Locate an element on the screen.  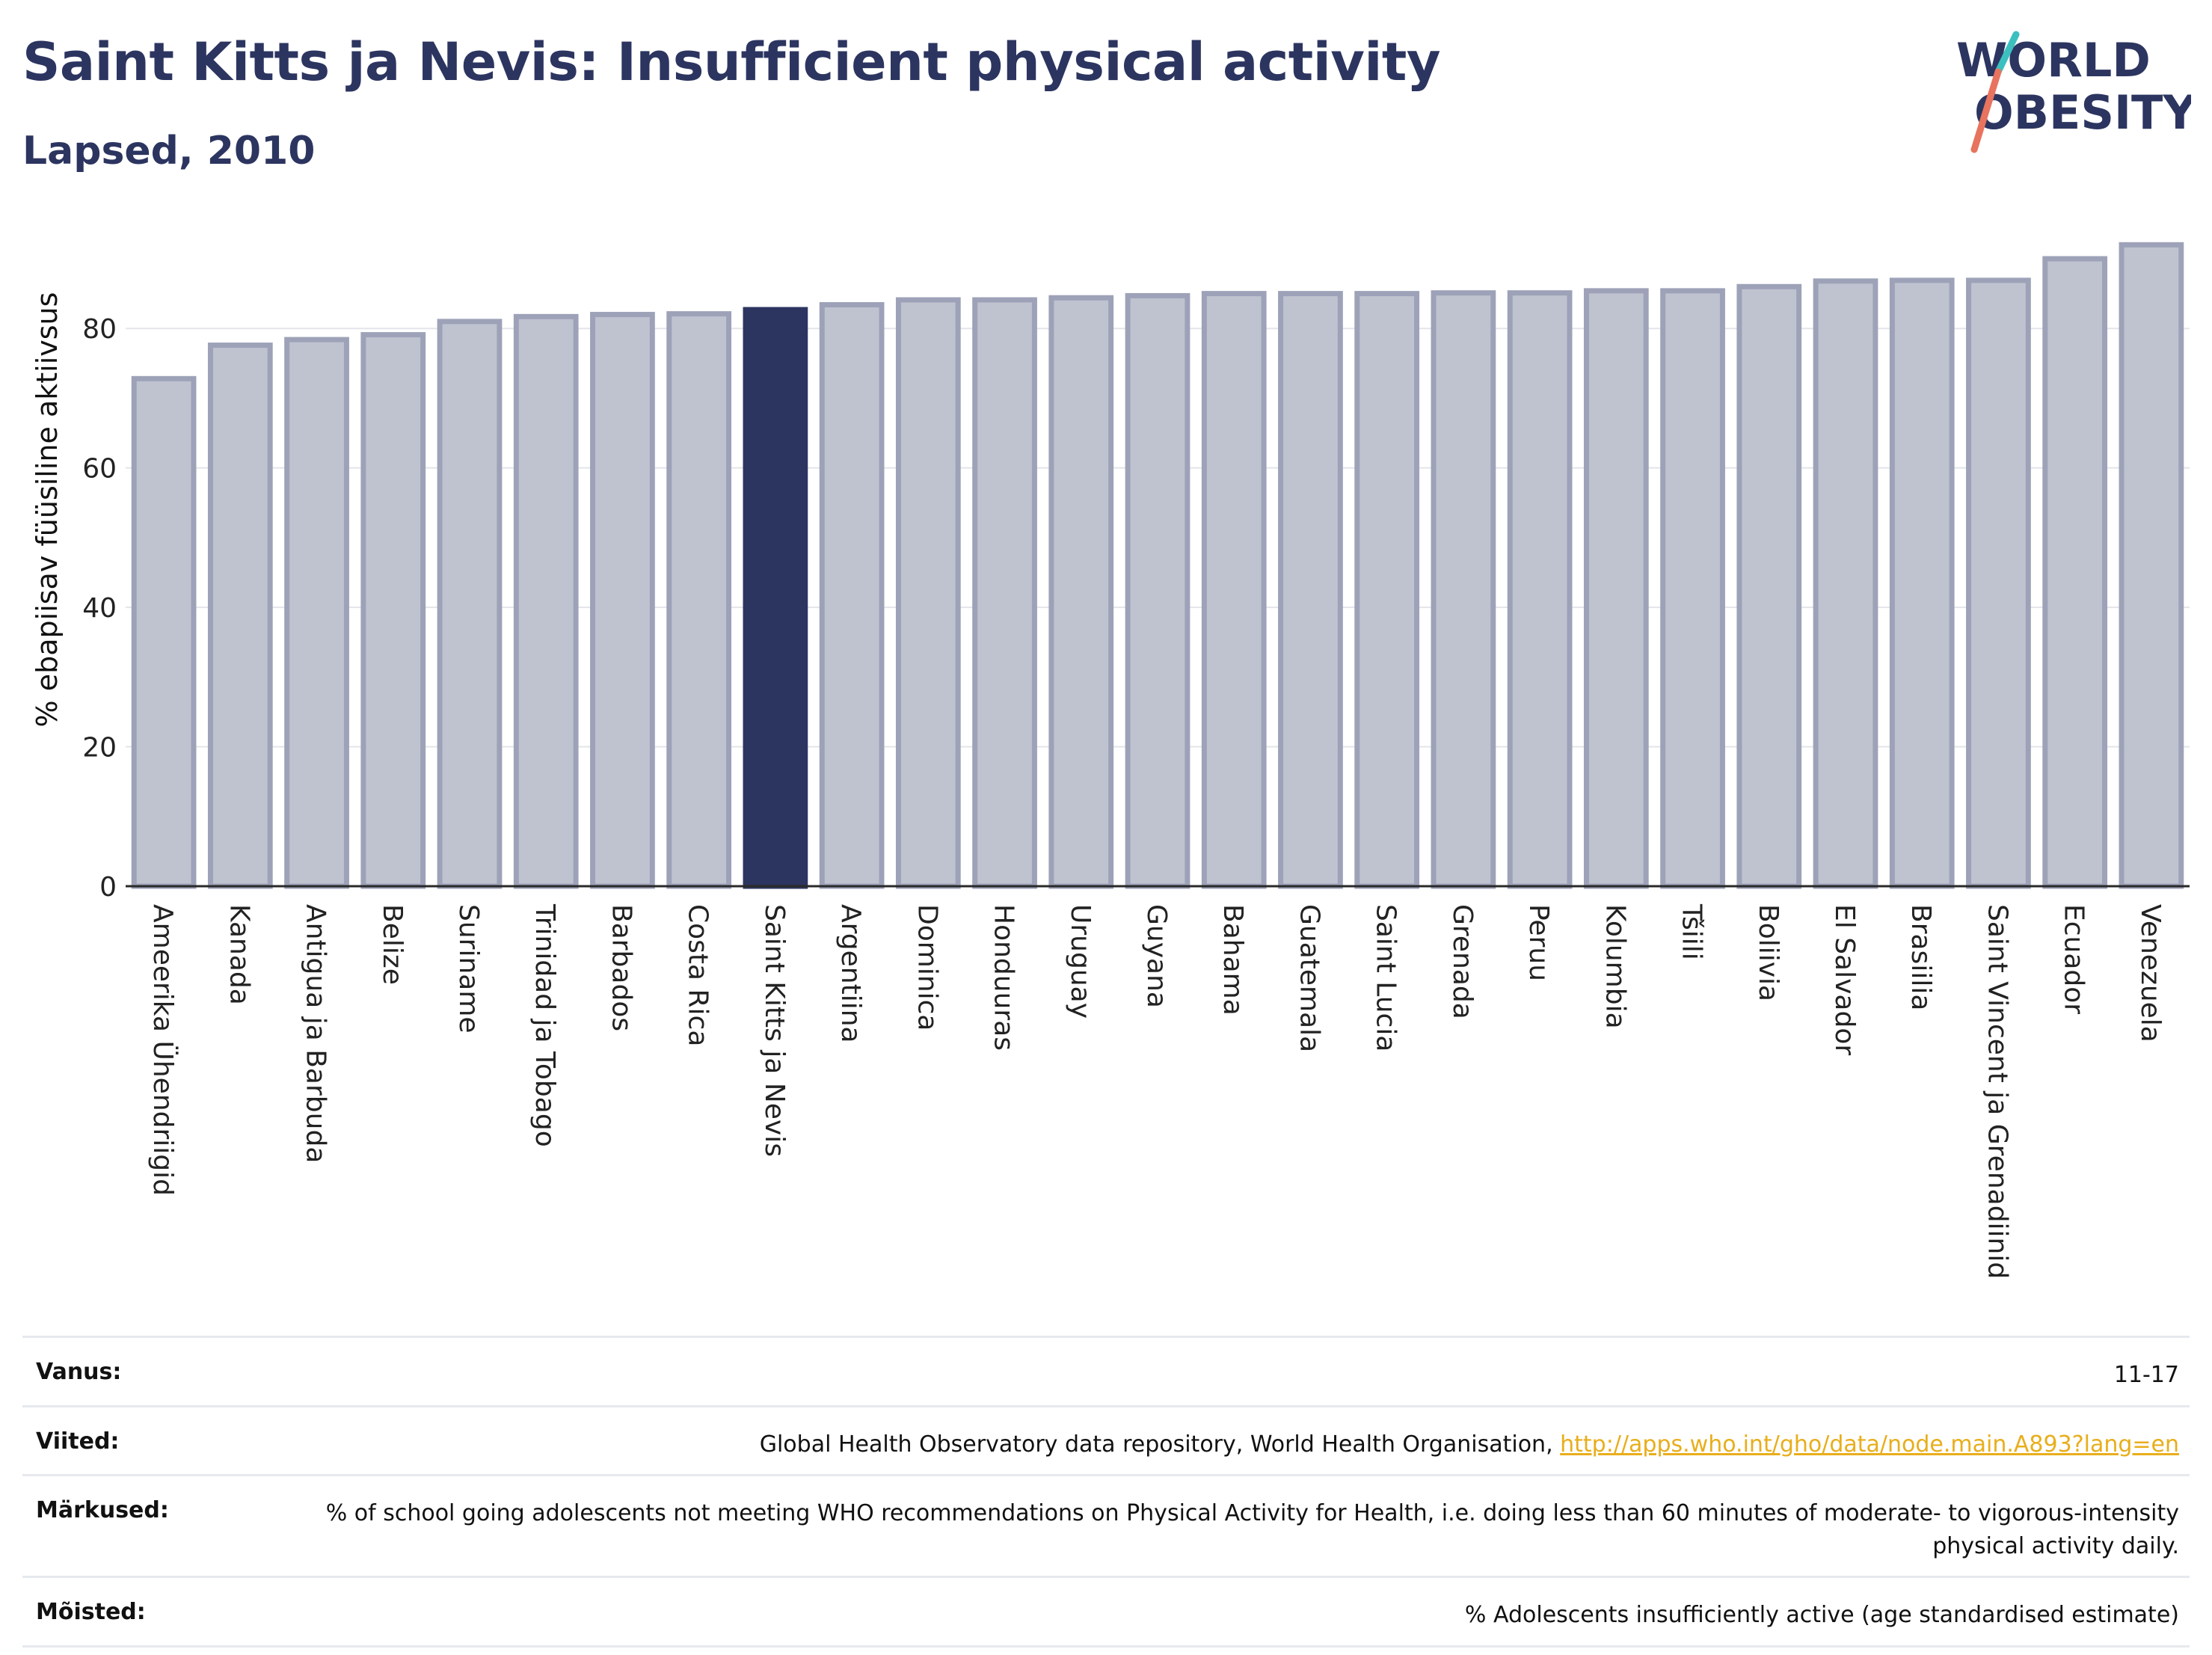
x-tick-label: Uruguay is located at coordinates (1080, 961).